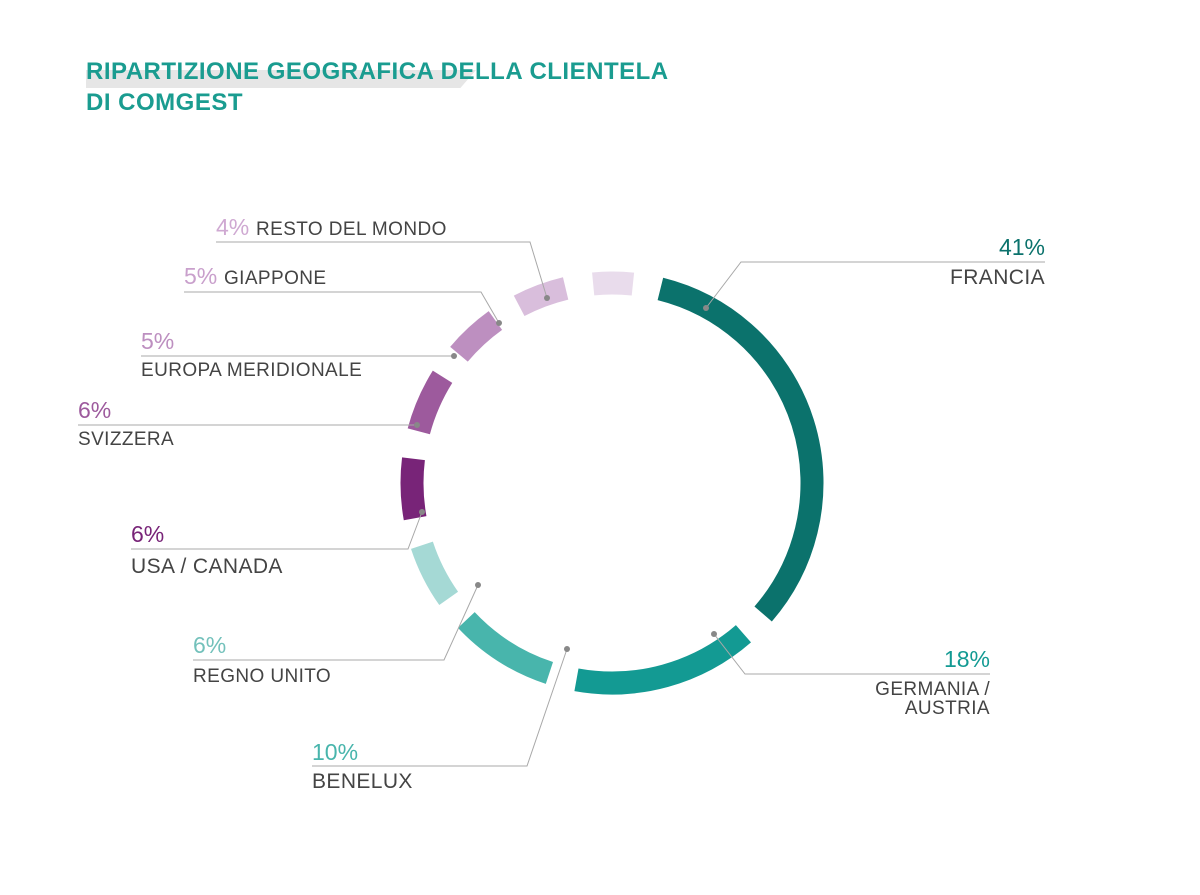 This screenshot has width=1200, height=895. I want to click on chart-title-line-2: DI COMGEST, so click(165, 102).